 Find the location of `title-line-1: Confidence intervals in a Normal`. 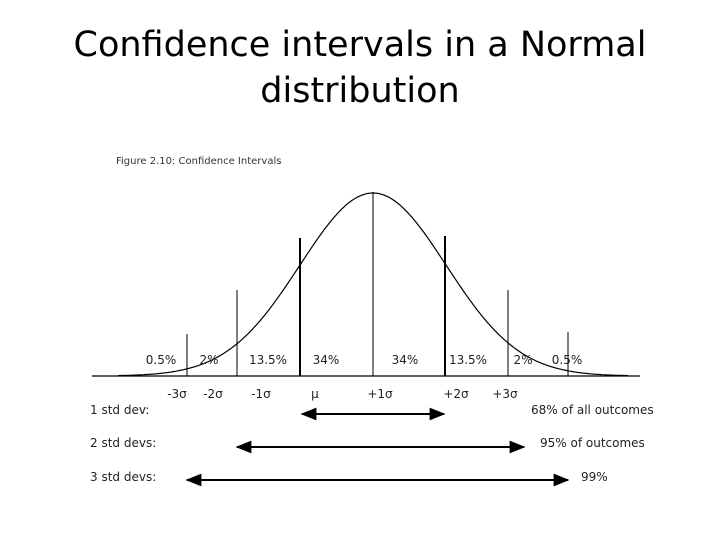

title-line-1: Confidence intervals in a Normal is located at coordinates (360, 45).